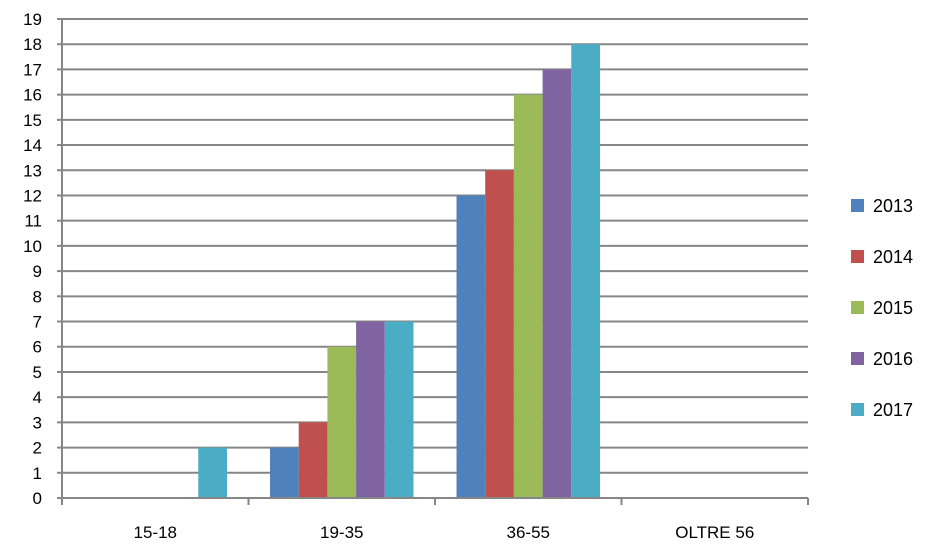 The width and height of the screenshot is (930, 551). I want to click on legend-swatch-2016, so click(857, 358).